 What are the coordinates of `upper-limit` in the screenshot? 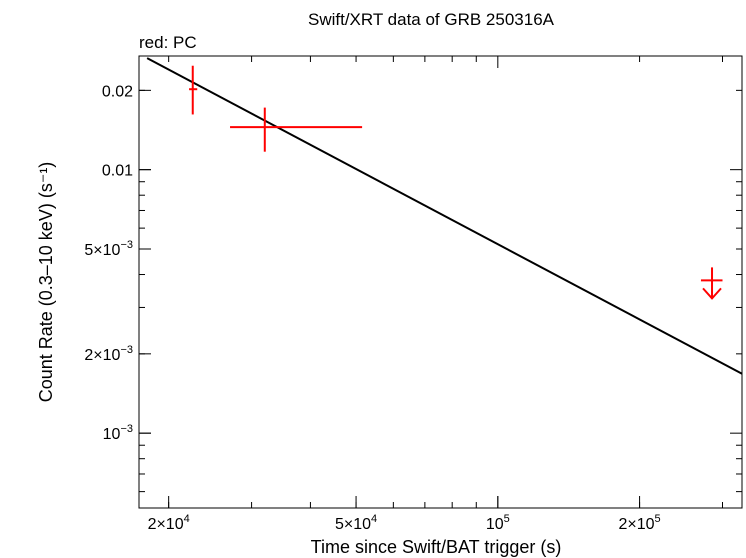 It's located at (711, 283).